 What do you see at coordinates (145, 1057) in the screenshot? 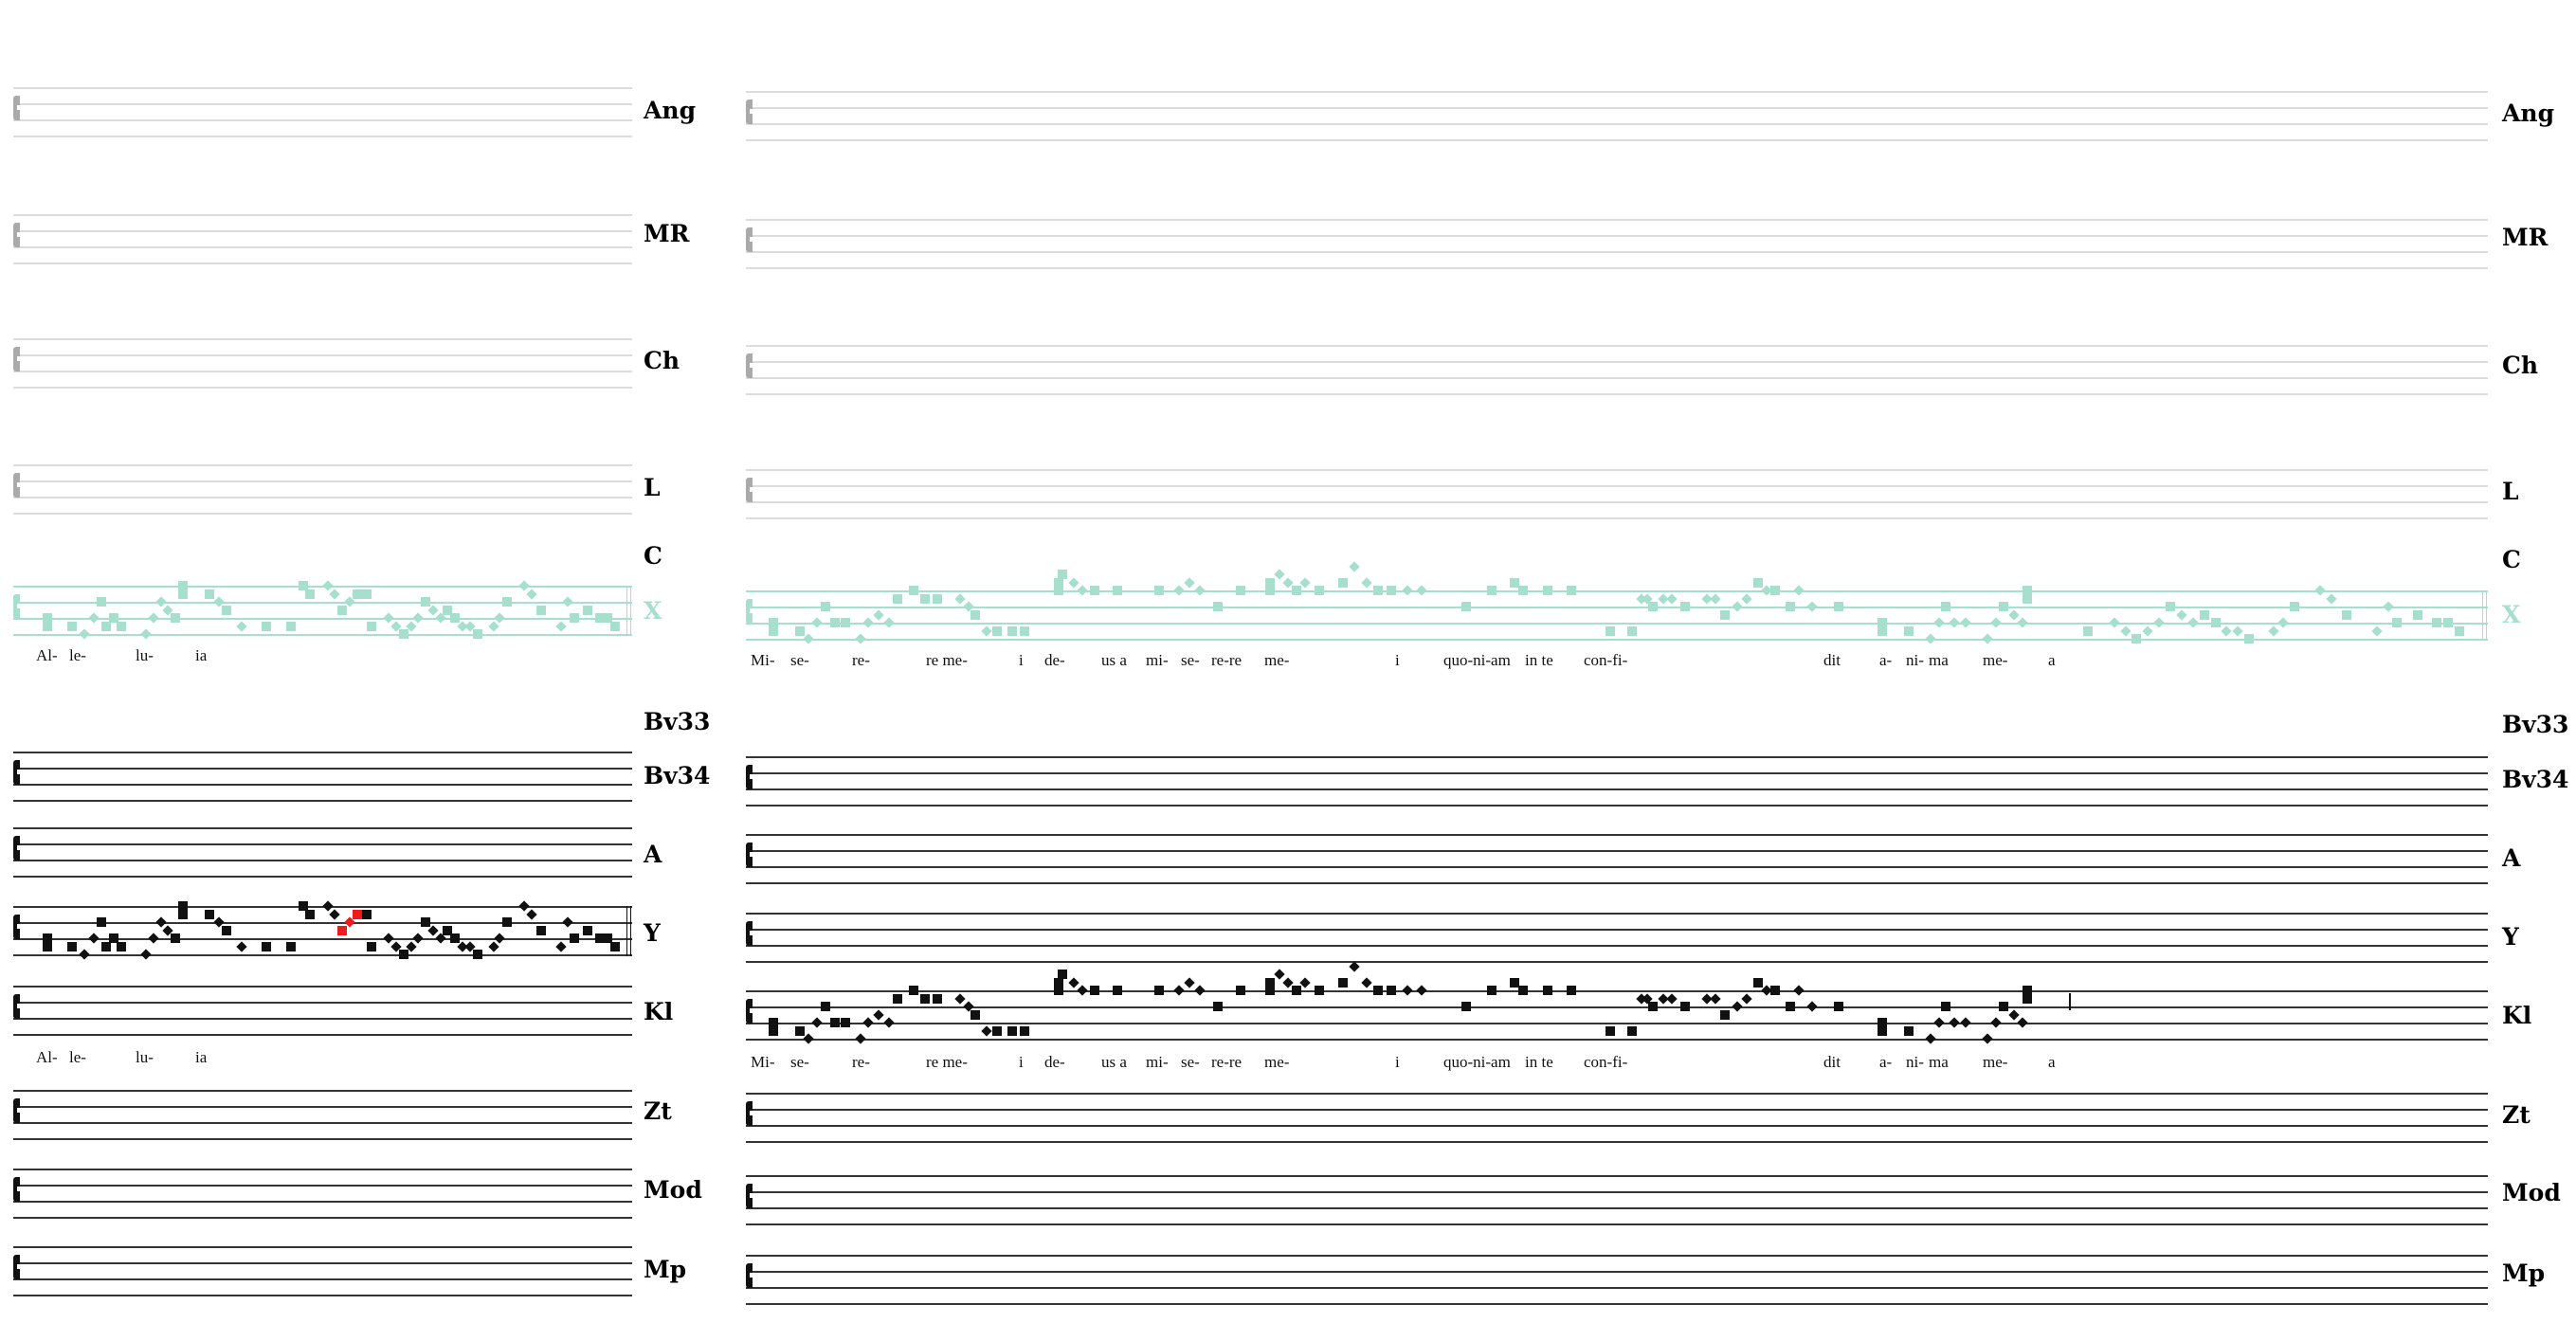
I see `lyric-syllable: lu-` at bounding box center [145, 1057].